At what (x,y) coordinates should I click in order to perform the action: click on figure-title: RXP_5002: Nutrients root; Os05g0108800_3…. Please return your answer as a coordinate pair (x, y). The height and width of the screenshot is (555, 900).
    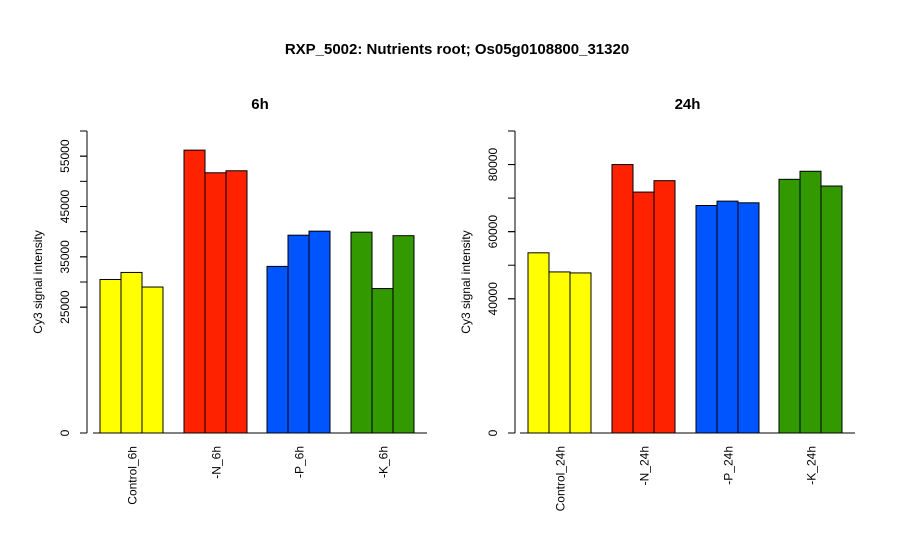
    Looking at the image, I should click on (457, 49).